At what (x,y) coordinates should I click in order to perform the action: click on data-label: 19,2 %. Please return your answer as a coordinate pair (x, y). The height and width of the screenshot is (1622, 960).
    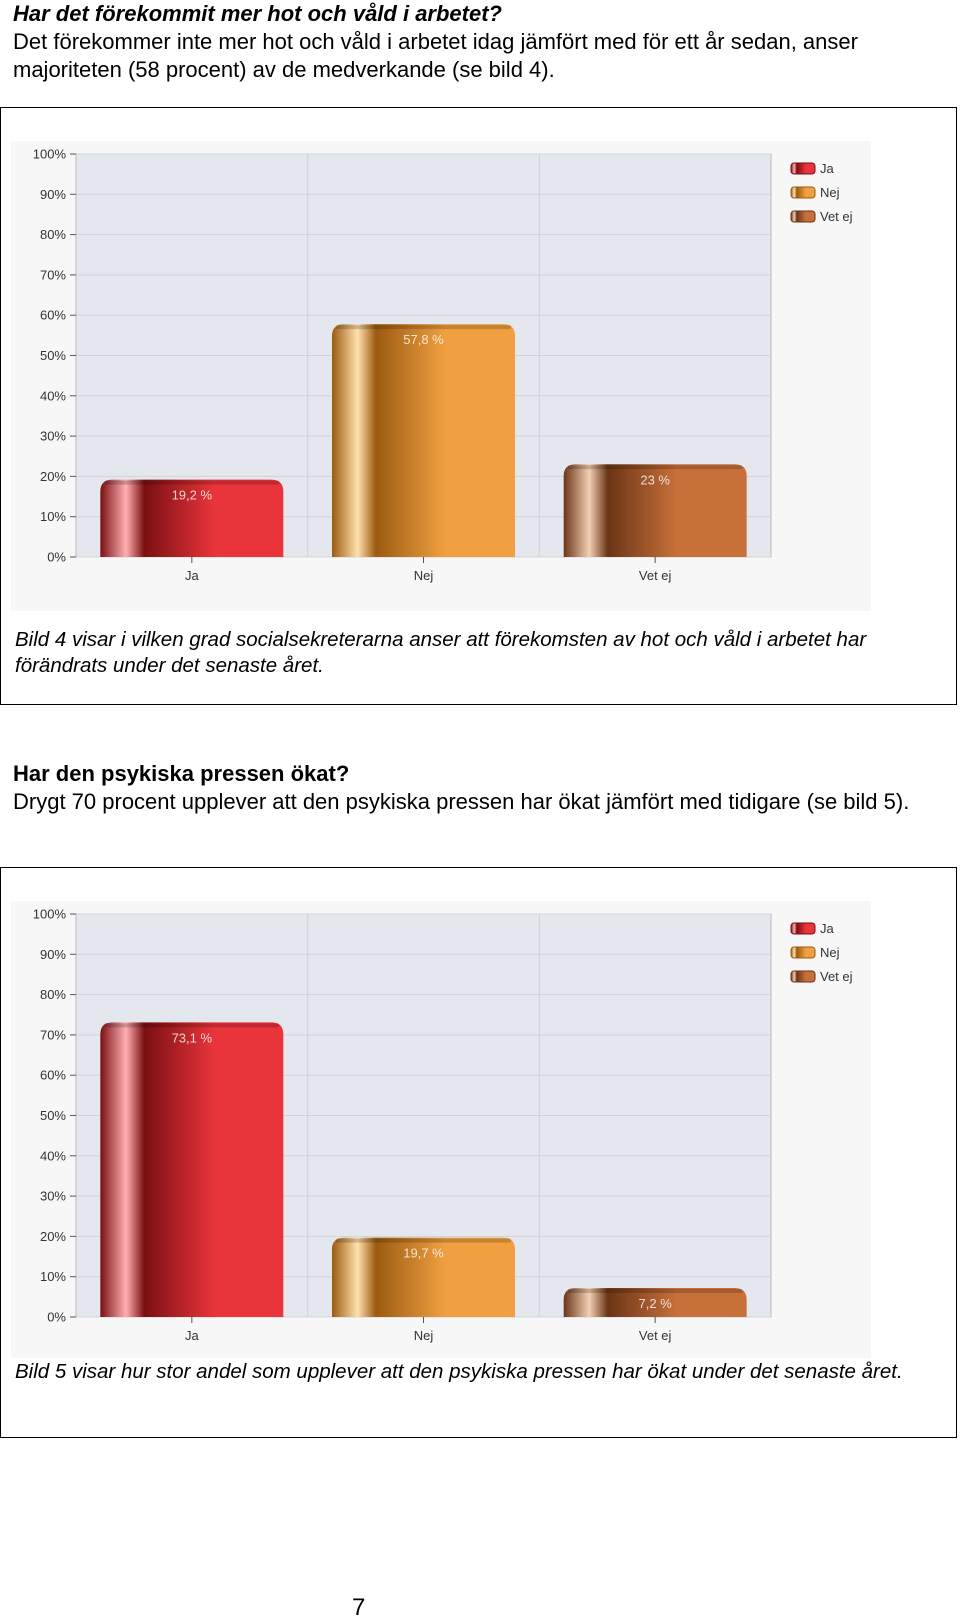
    Looking at the image, I should click on (192, 495).